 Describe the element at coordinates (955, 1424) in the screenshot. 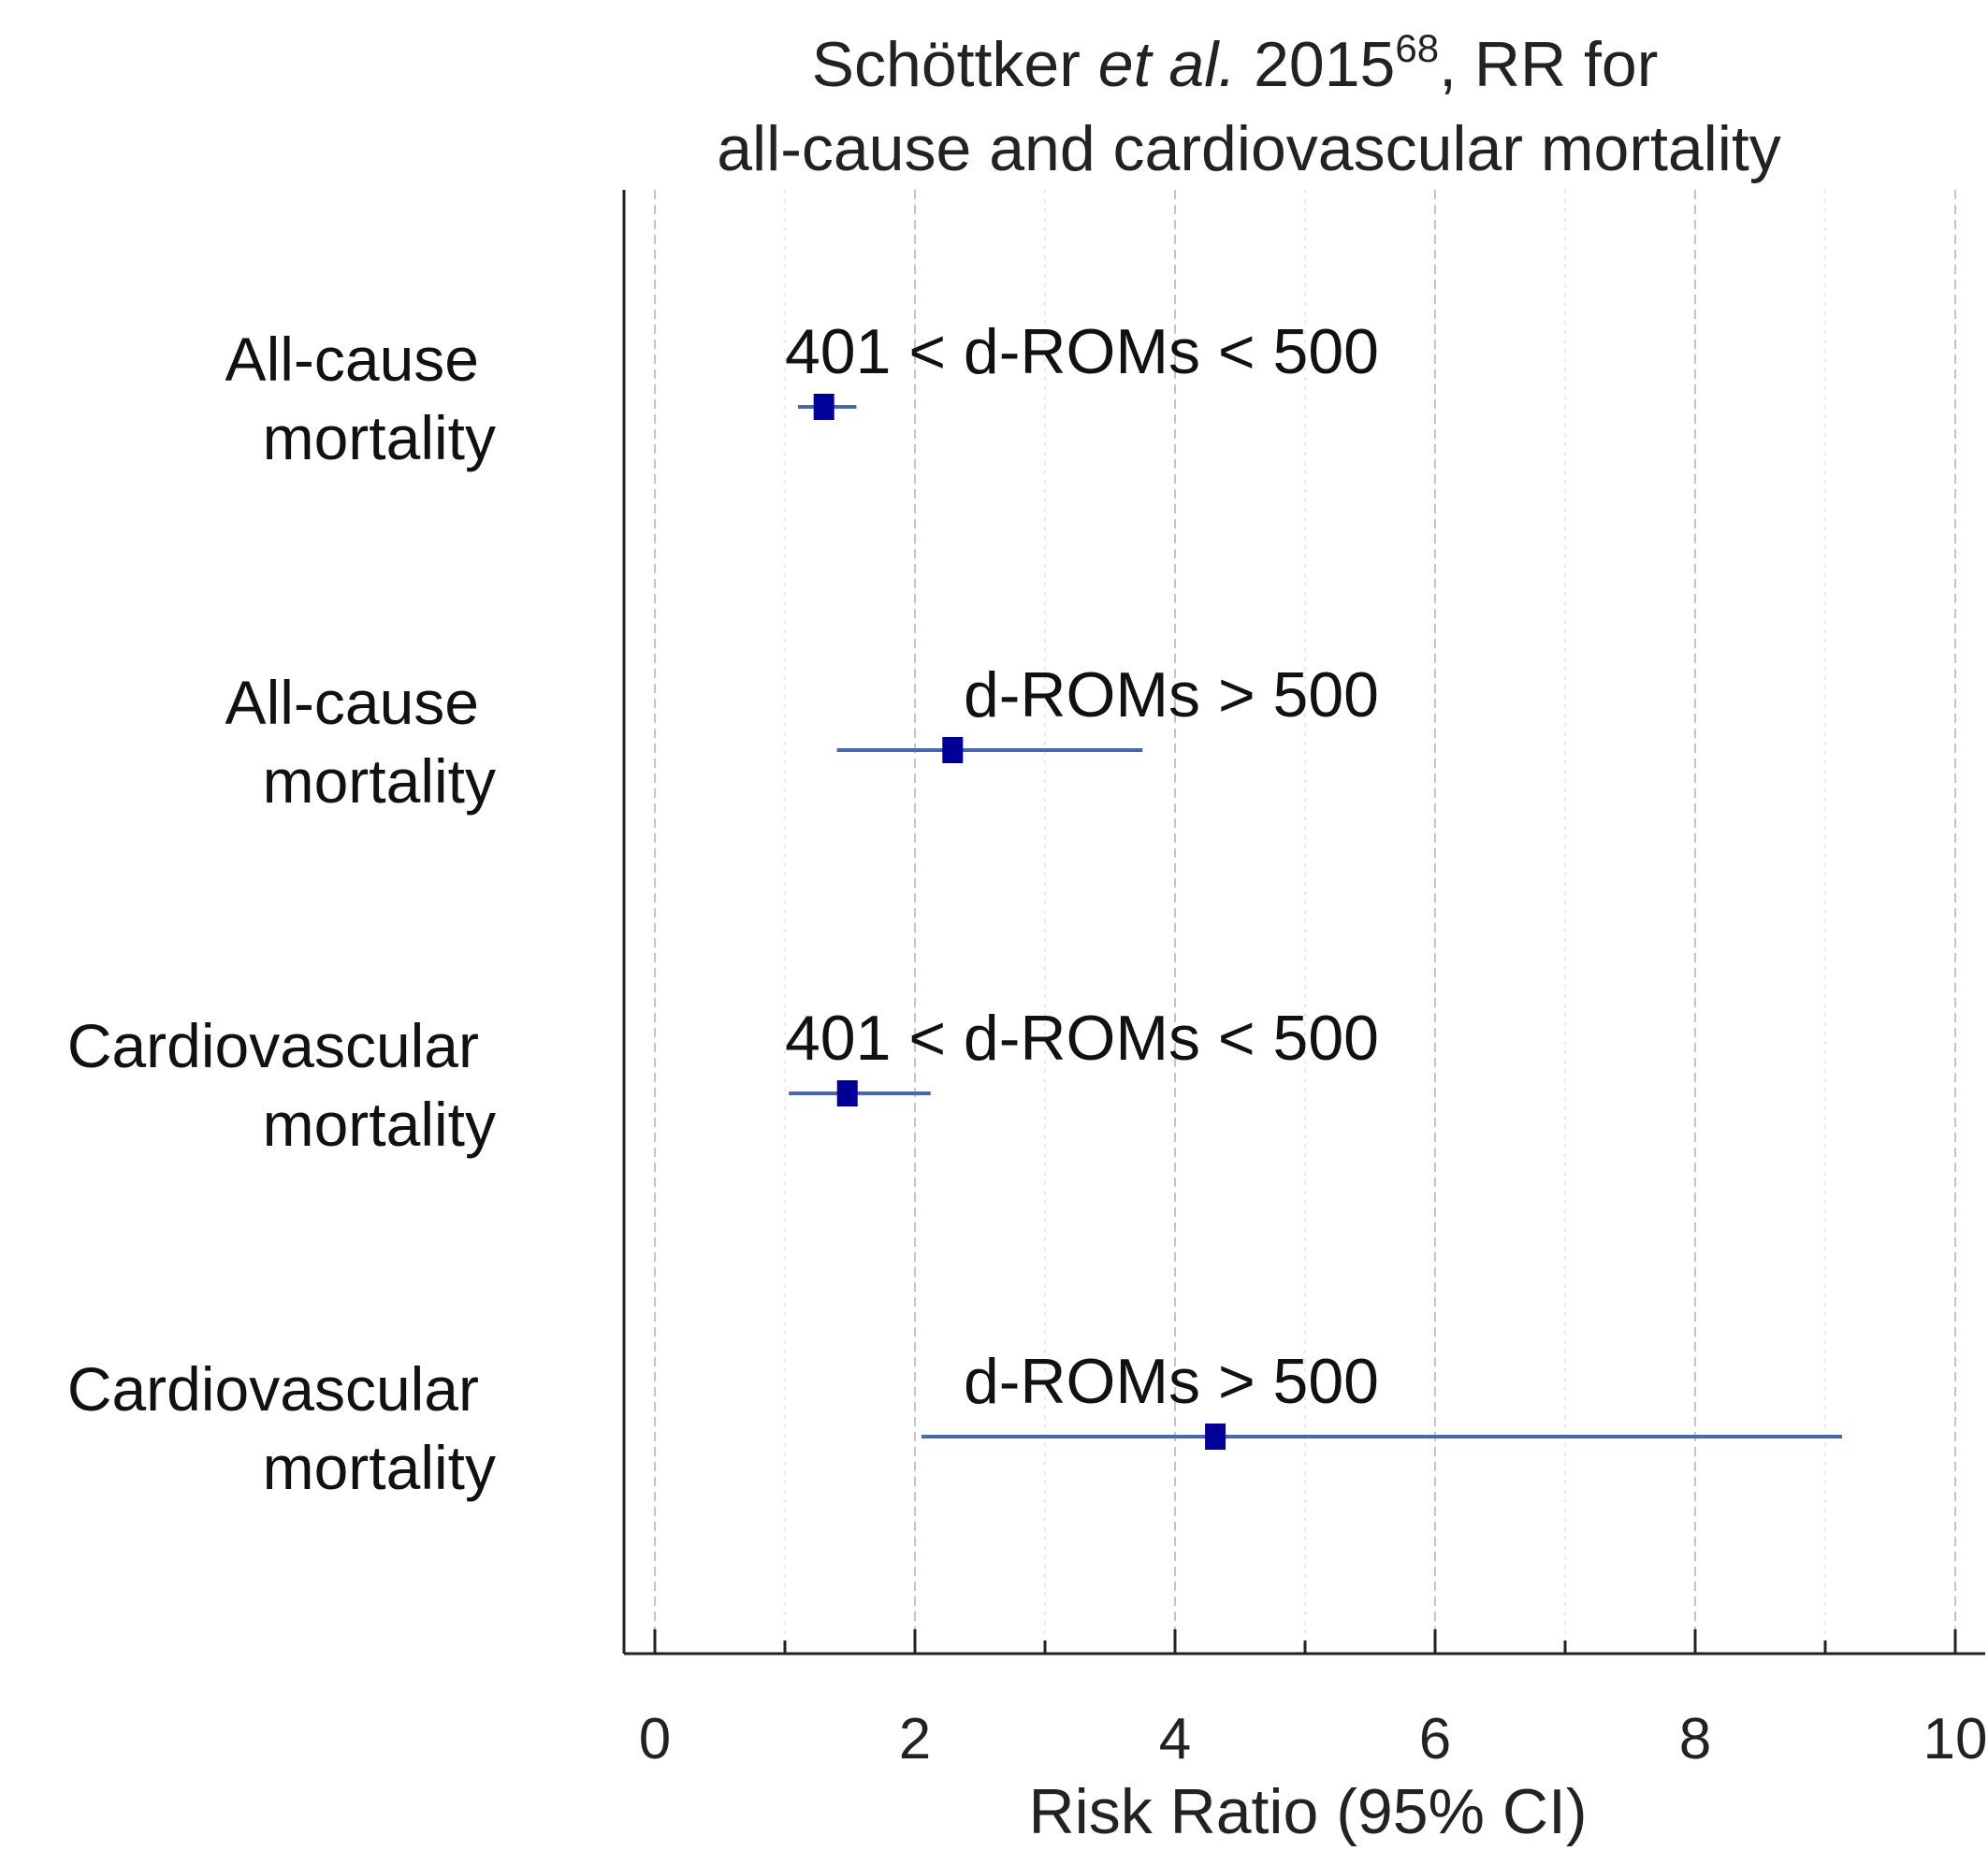

I see `forest-row: Cardiovascular mortality d-ROMs > 500` at that location.